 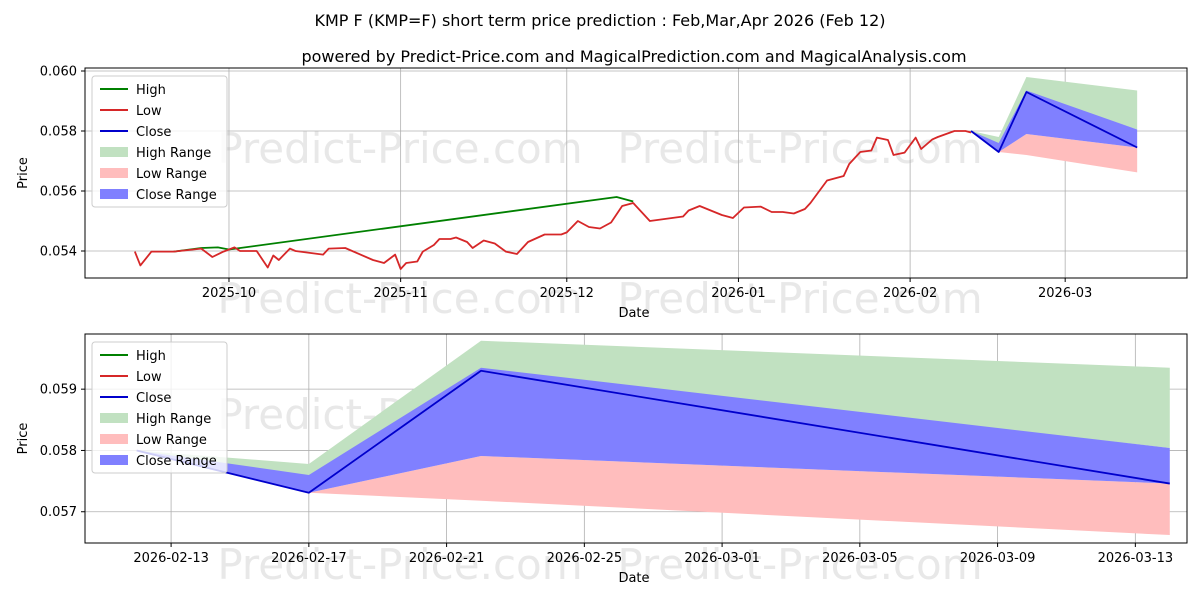 What do you see at coordinates (309, 558) in the screenshot?
I see `x-tick-label: 2026-02-17` at bounding box center [309, 558].